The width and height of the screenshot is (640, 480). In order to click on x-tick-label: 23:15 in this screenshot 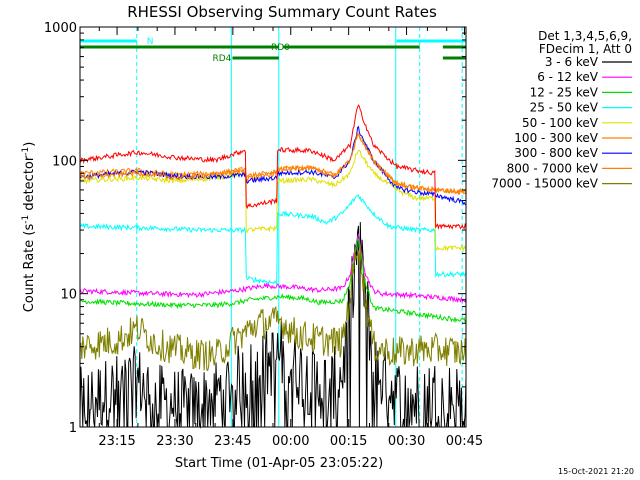, I will do `click(116, 441)`.